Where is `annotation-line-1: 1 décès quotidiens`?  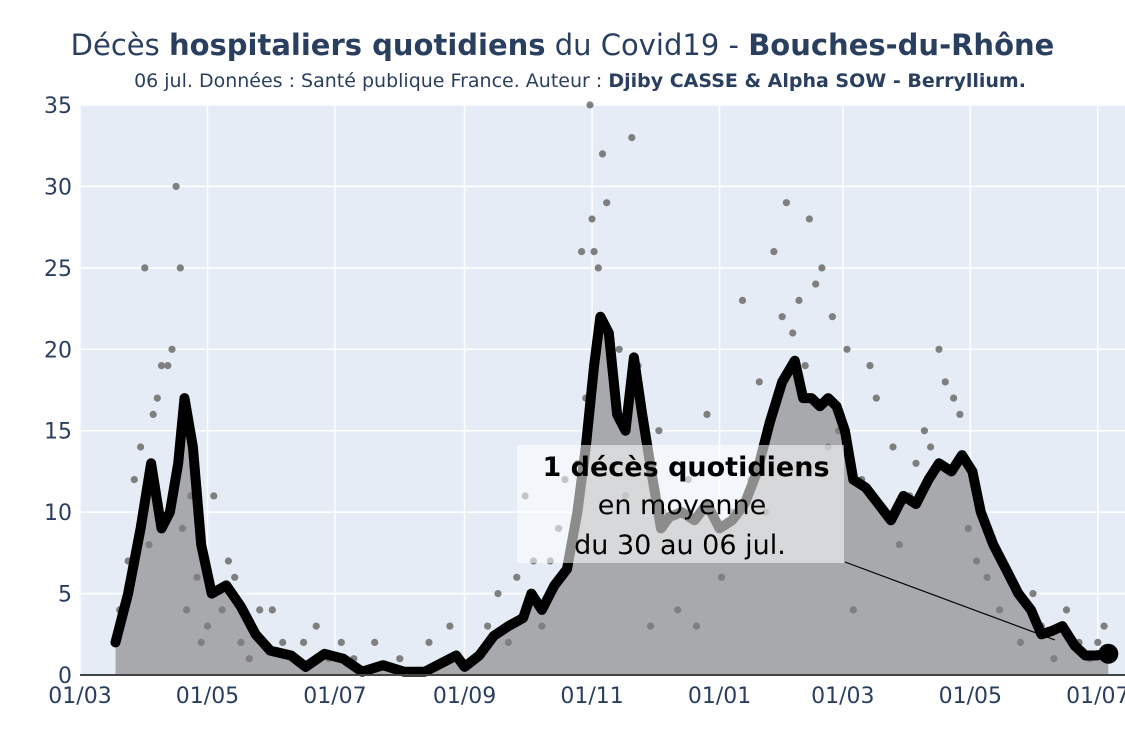
annotation-line-1: 1 décès quotidiens is located at coordinates (685, 467).